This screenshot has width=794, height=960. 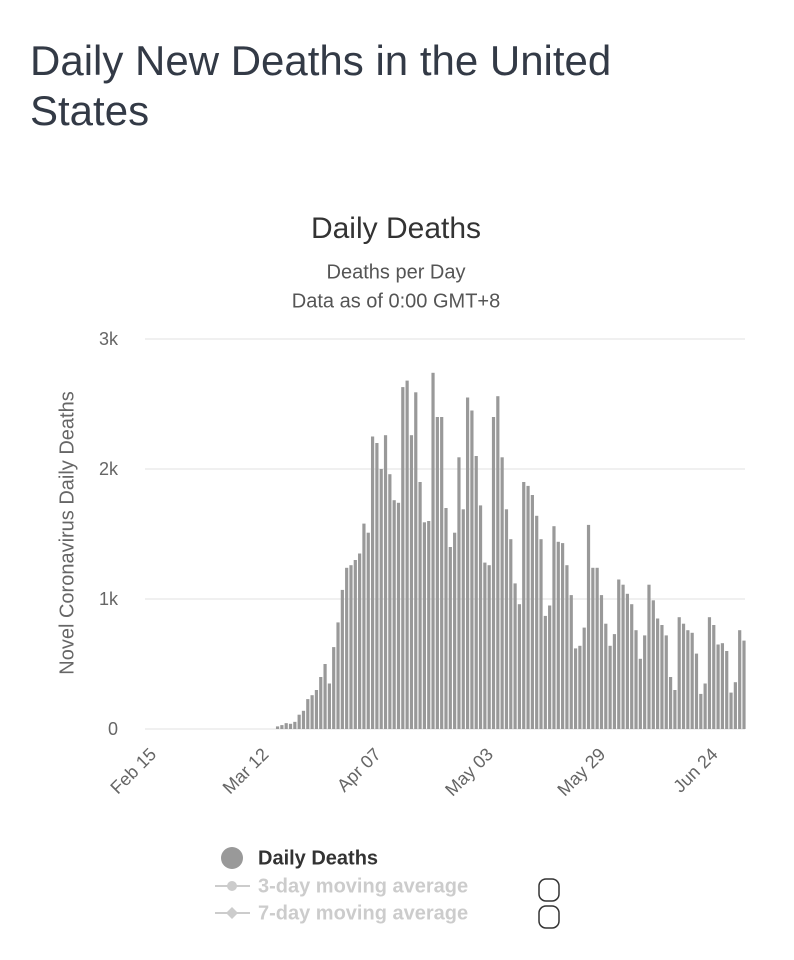 What do you see at coordinates (396, 301) in the screenshot?
I see `chart-note: Data as of 0:00 GMT+8` at bounding box center [396, 301].